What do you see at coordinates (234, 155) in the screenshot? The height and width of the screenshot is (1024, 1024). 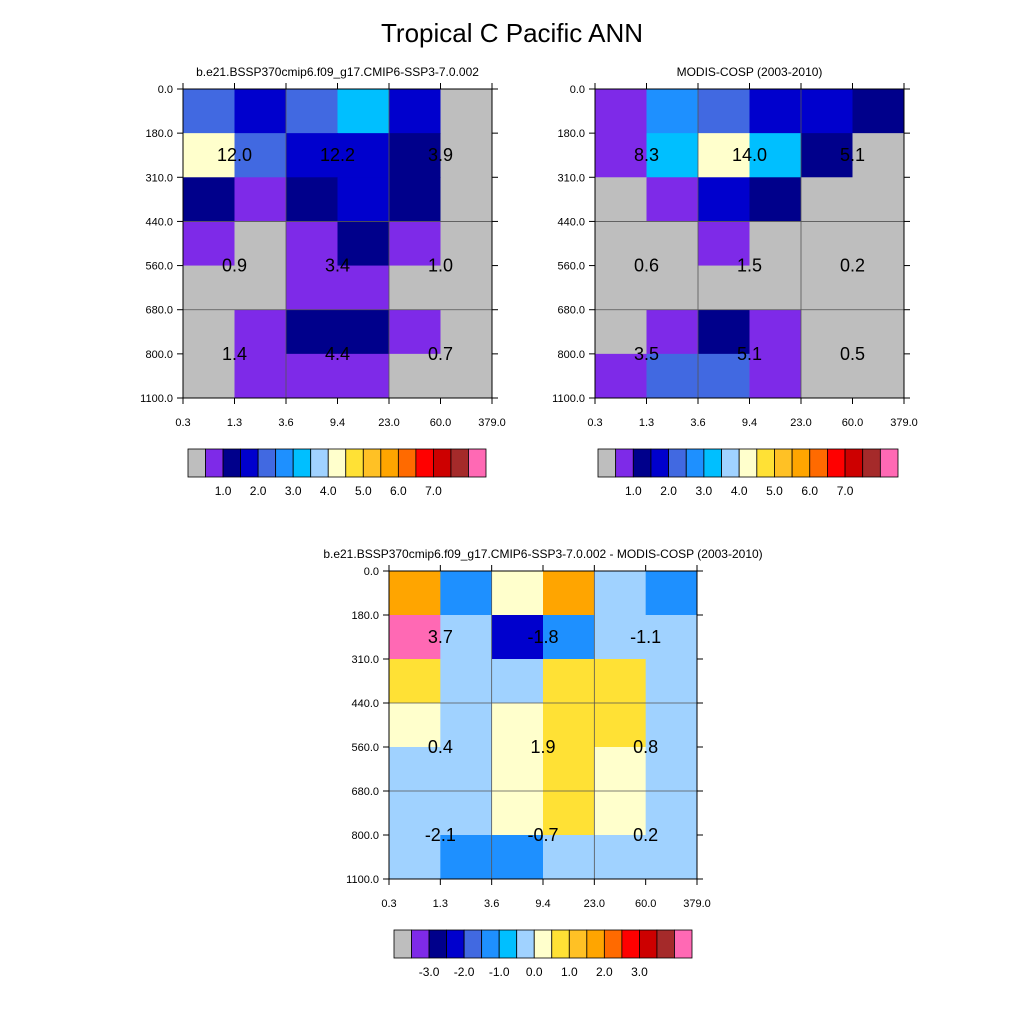 I see `box-value-label: 12.0` at bounding box center [234, 155].